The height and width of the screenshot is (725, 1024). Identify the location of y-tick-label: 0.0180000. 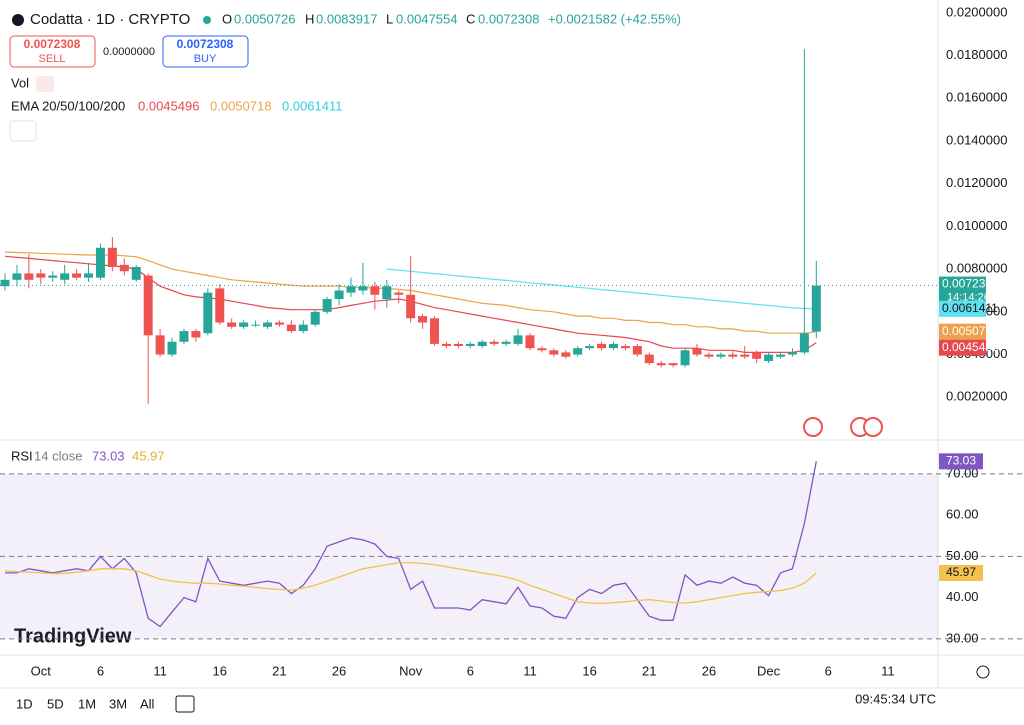
(976, 54).